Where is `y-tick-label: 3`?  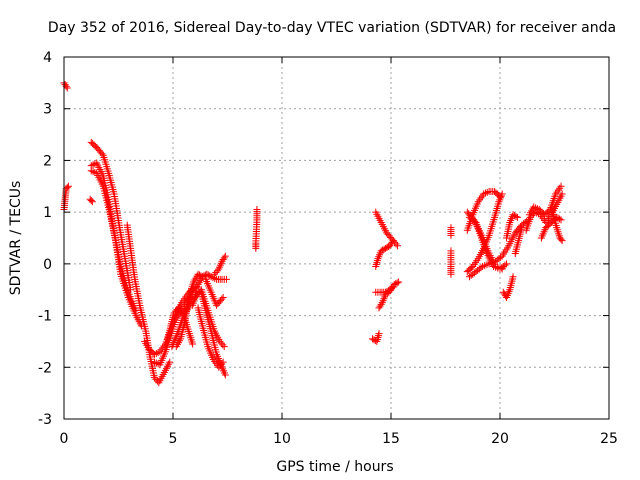
y-tick-label: 3 is located at coordinates (47, 110).